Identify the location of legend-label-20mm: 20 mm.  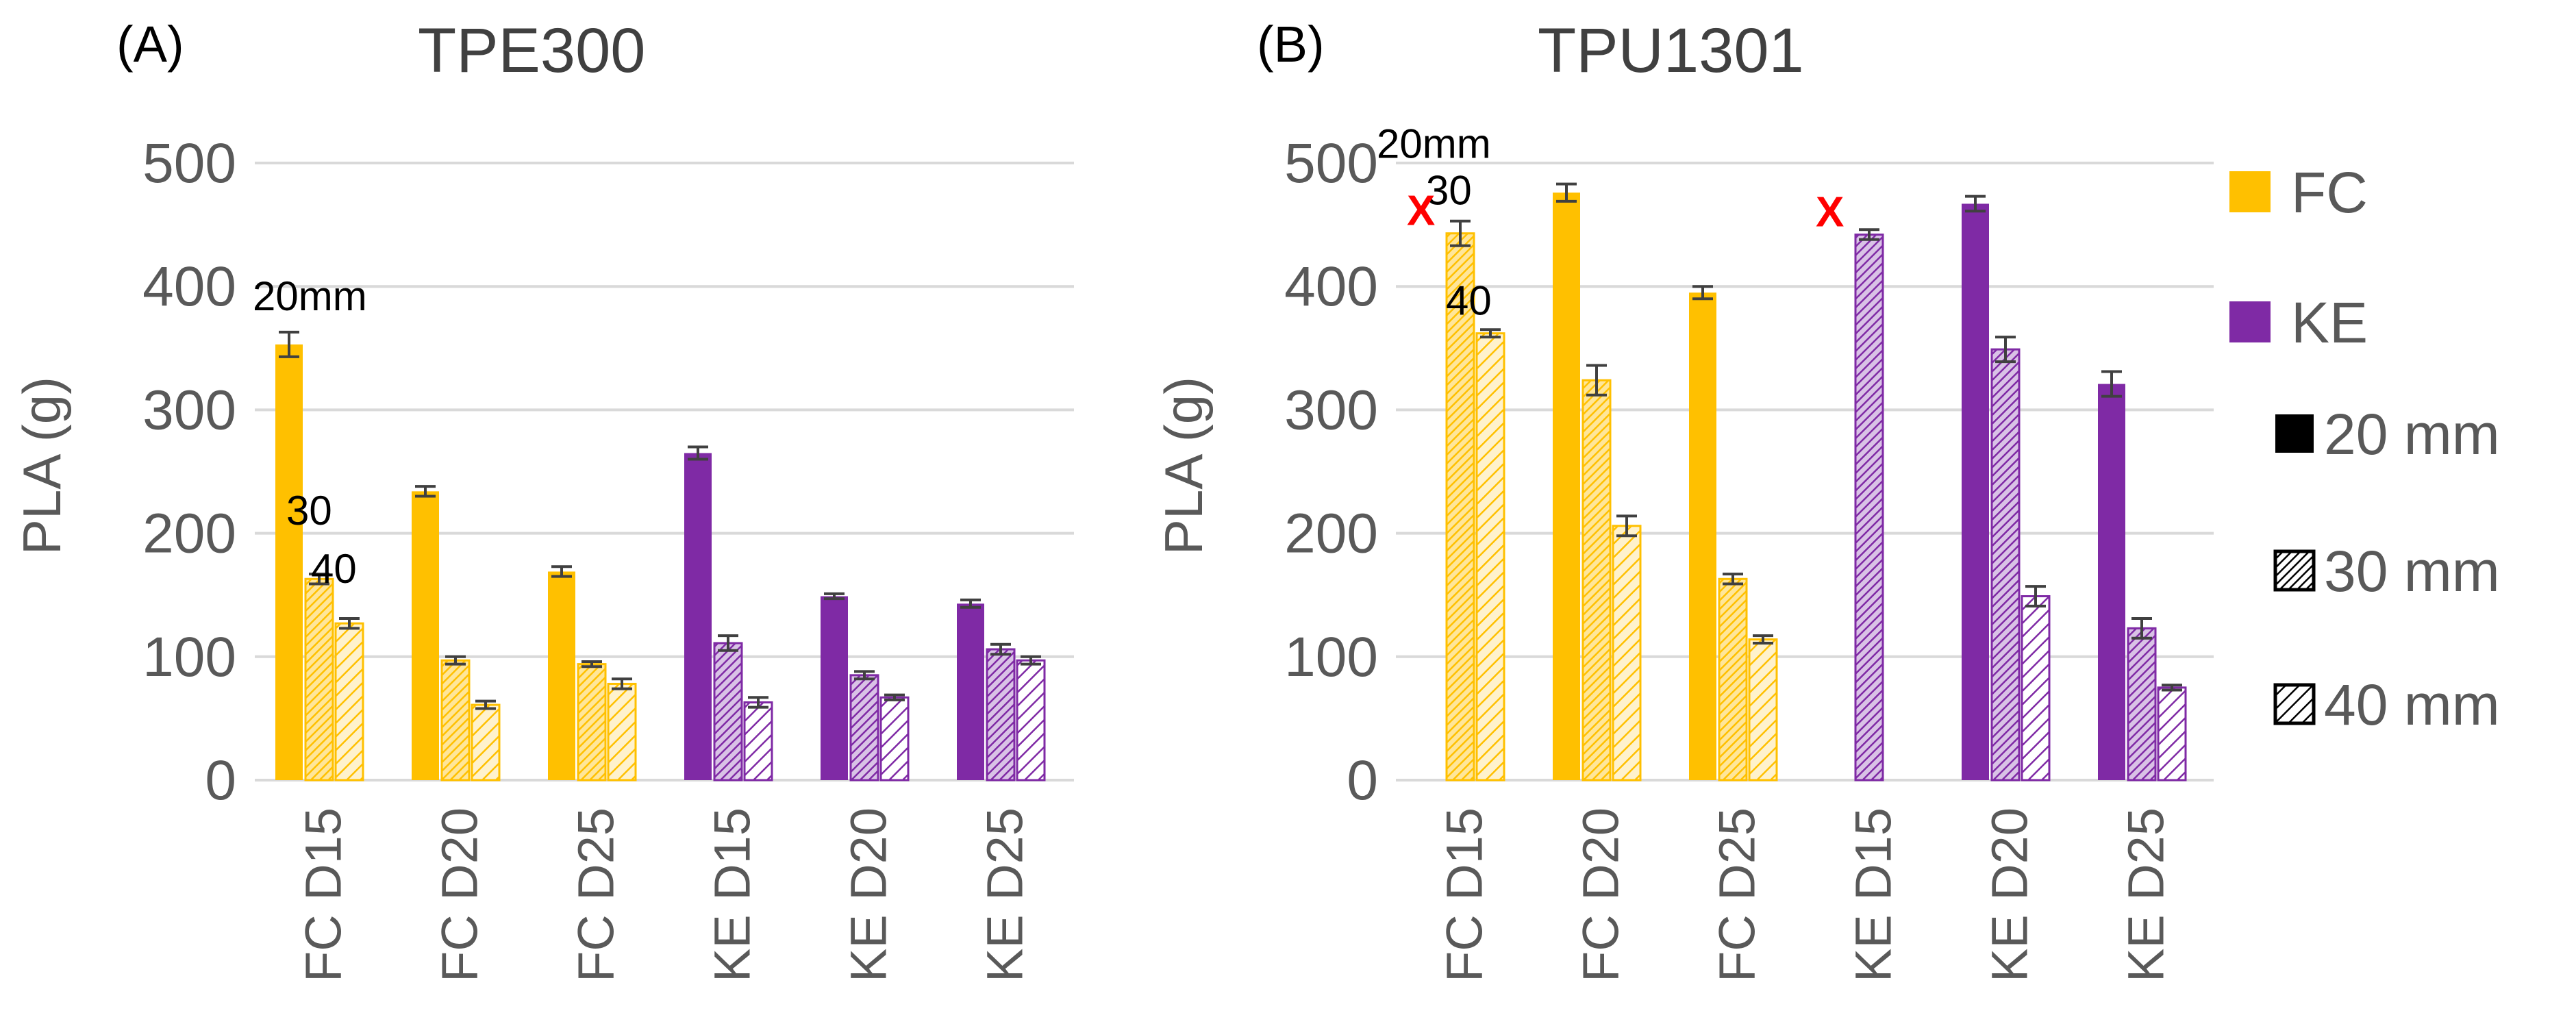
(2412, 434).